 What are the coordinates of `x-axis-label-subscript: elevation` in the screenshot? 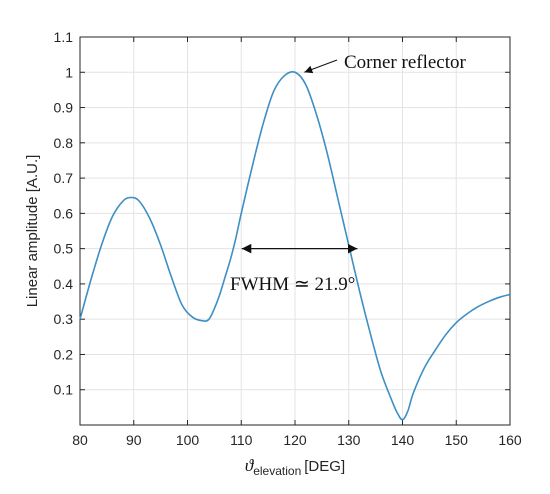 It's located at (277, 471).